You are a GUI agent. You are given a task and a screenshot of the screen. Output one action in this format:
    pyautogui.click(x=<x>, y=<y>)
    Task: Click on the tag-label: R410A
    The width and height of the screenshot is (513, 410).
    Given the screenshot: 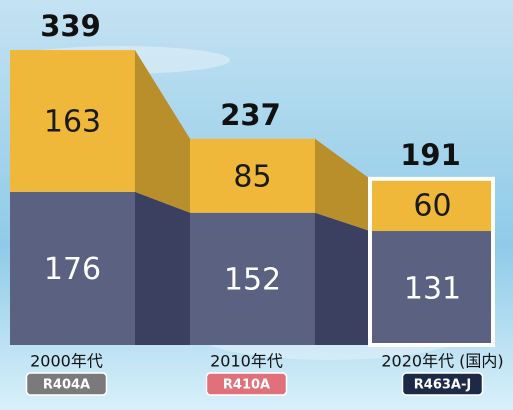 What is the action you would take?
    pyautogui.click(x=246, y=385)
    